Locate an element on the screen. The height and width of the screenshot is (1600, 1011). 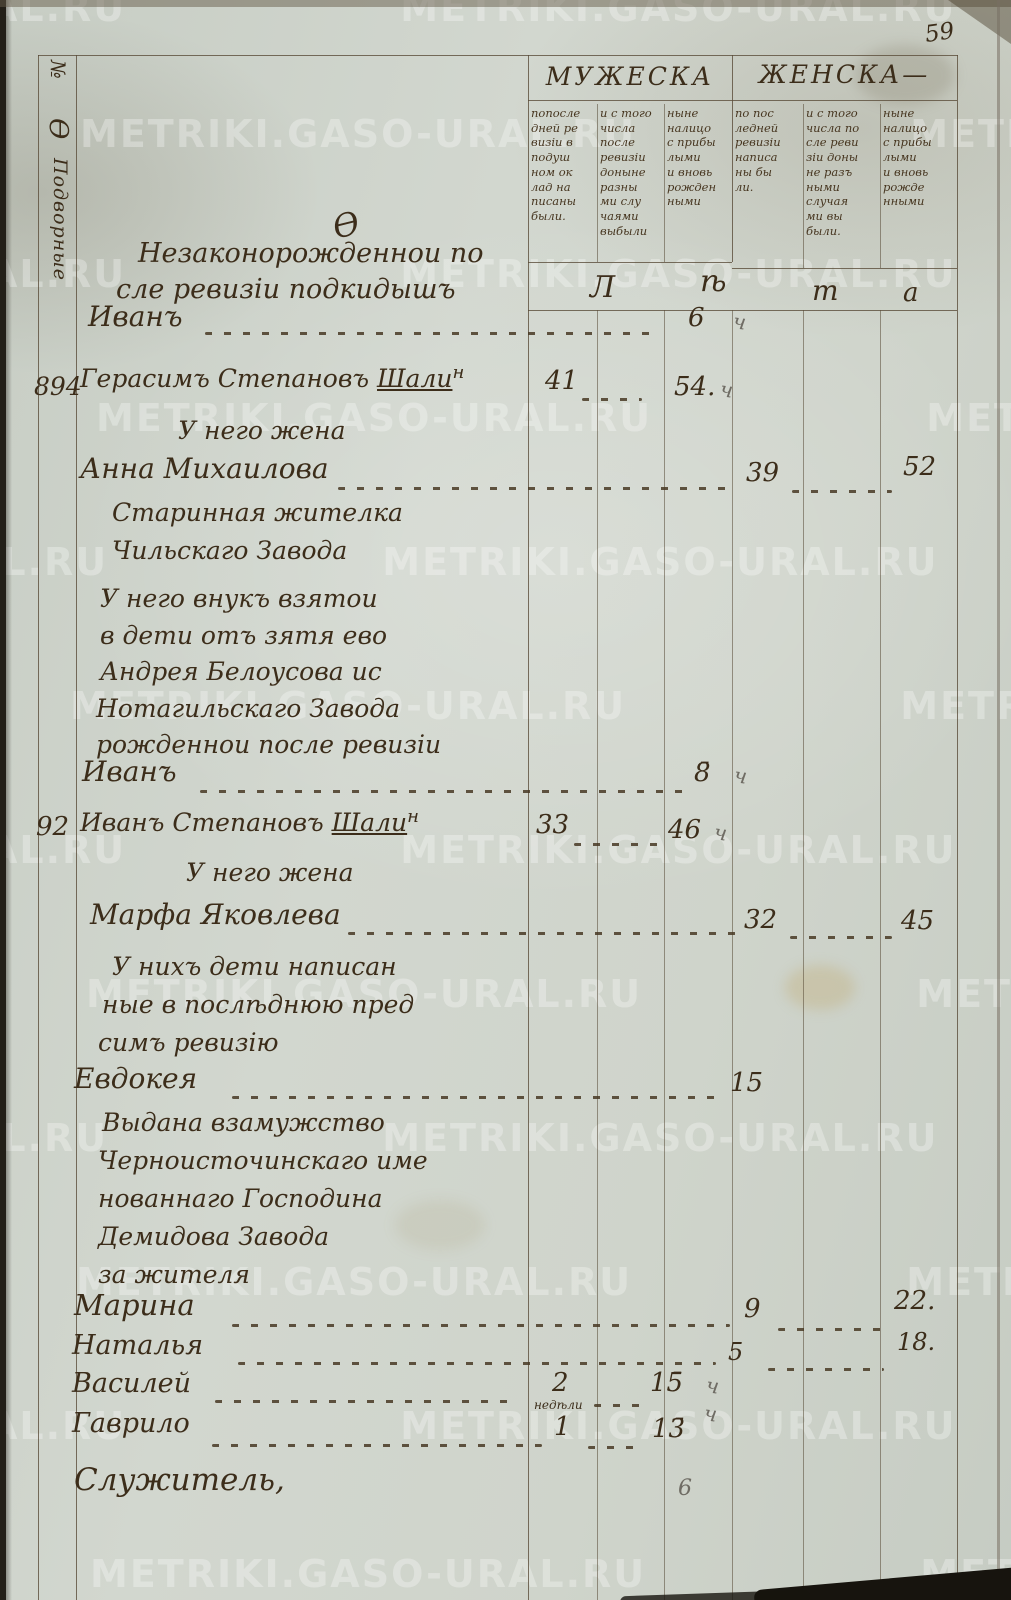
entry-comment: рожденнои после ревизіи is located at coordinates (269, 744).